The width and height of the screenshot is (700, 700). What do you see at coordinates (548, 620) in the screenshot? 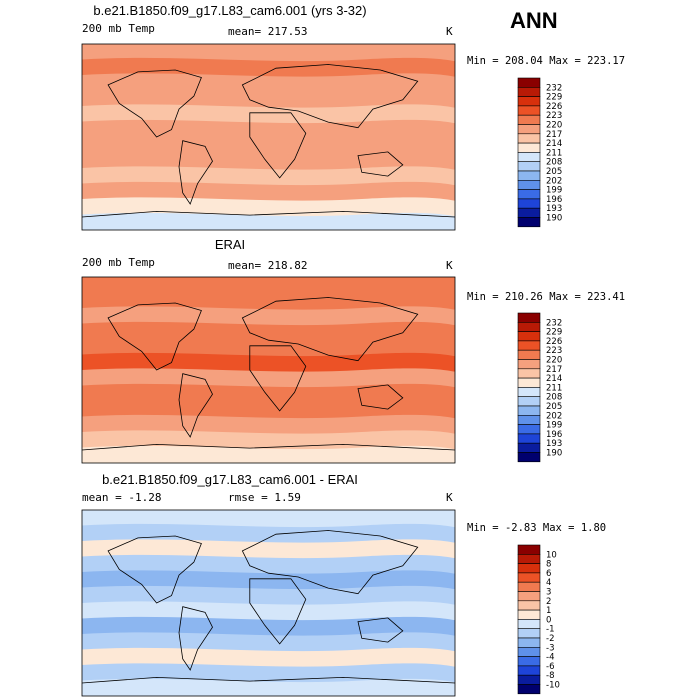
I see `colorbar-tick-label: 0` at bounding box center [548, 620].